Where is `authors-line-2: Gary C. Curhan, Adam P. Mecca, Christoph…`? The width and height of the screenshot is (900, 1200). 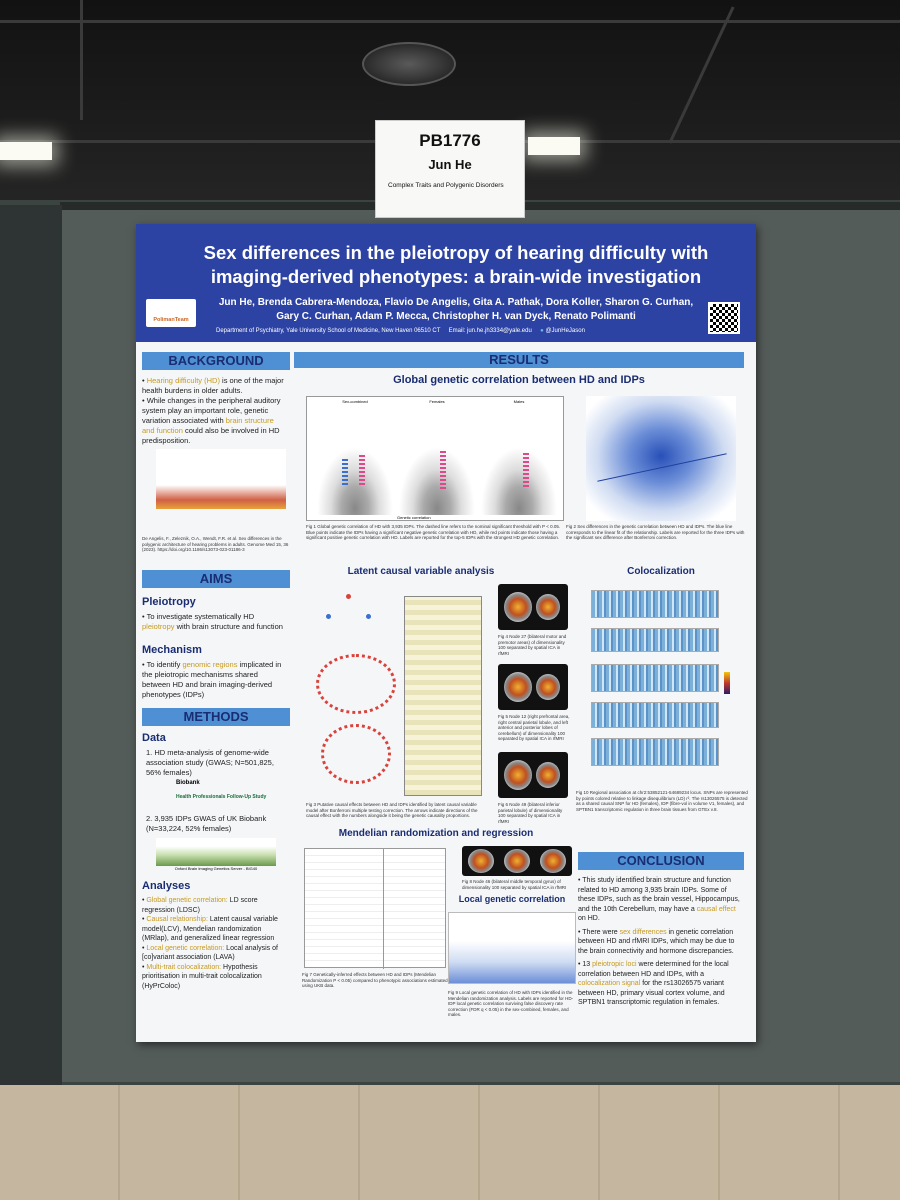
authors-line-2: Gary C. Curhan, Adam P. Mecca, Christoph… is located at coordinates (456, 316).